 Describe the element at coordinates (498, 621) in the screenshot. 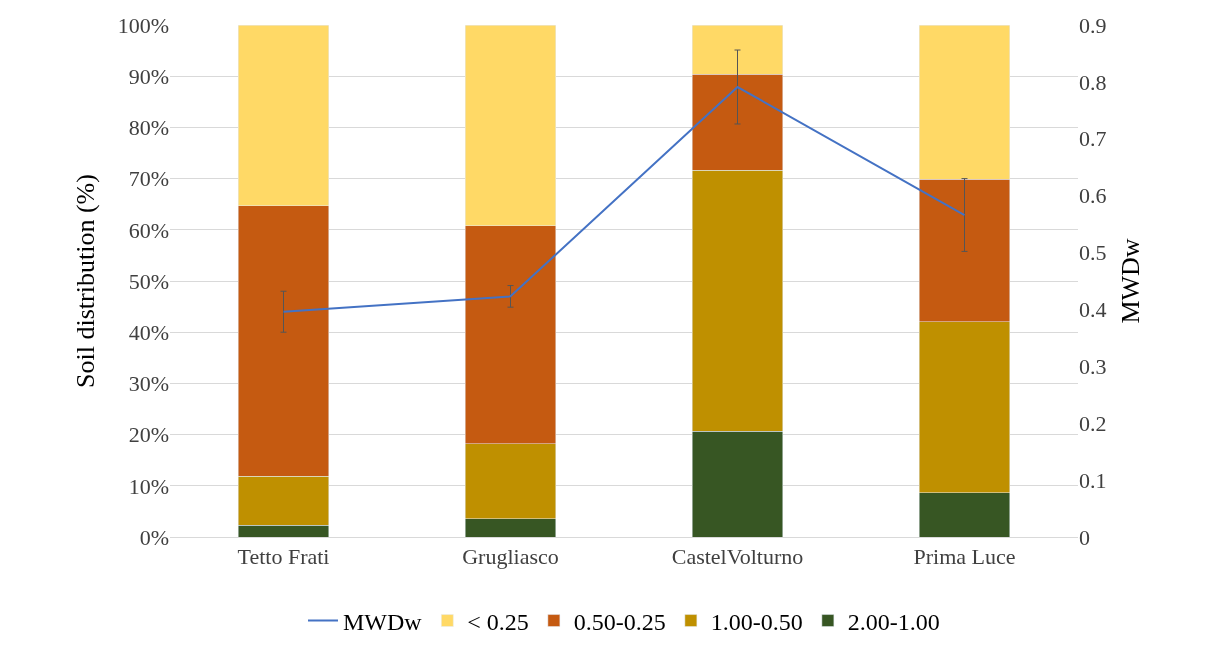

I see `legend-label: < 0.25` at that location.